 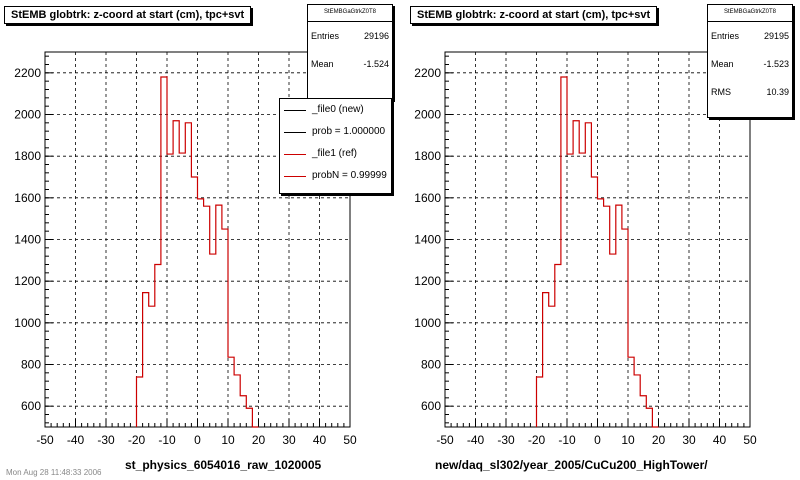 I want to click on left-entries-label: Entries, so click(x=325, y=36).